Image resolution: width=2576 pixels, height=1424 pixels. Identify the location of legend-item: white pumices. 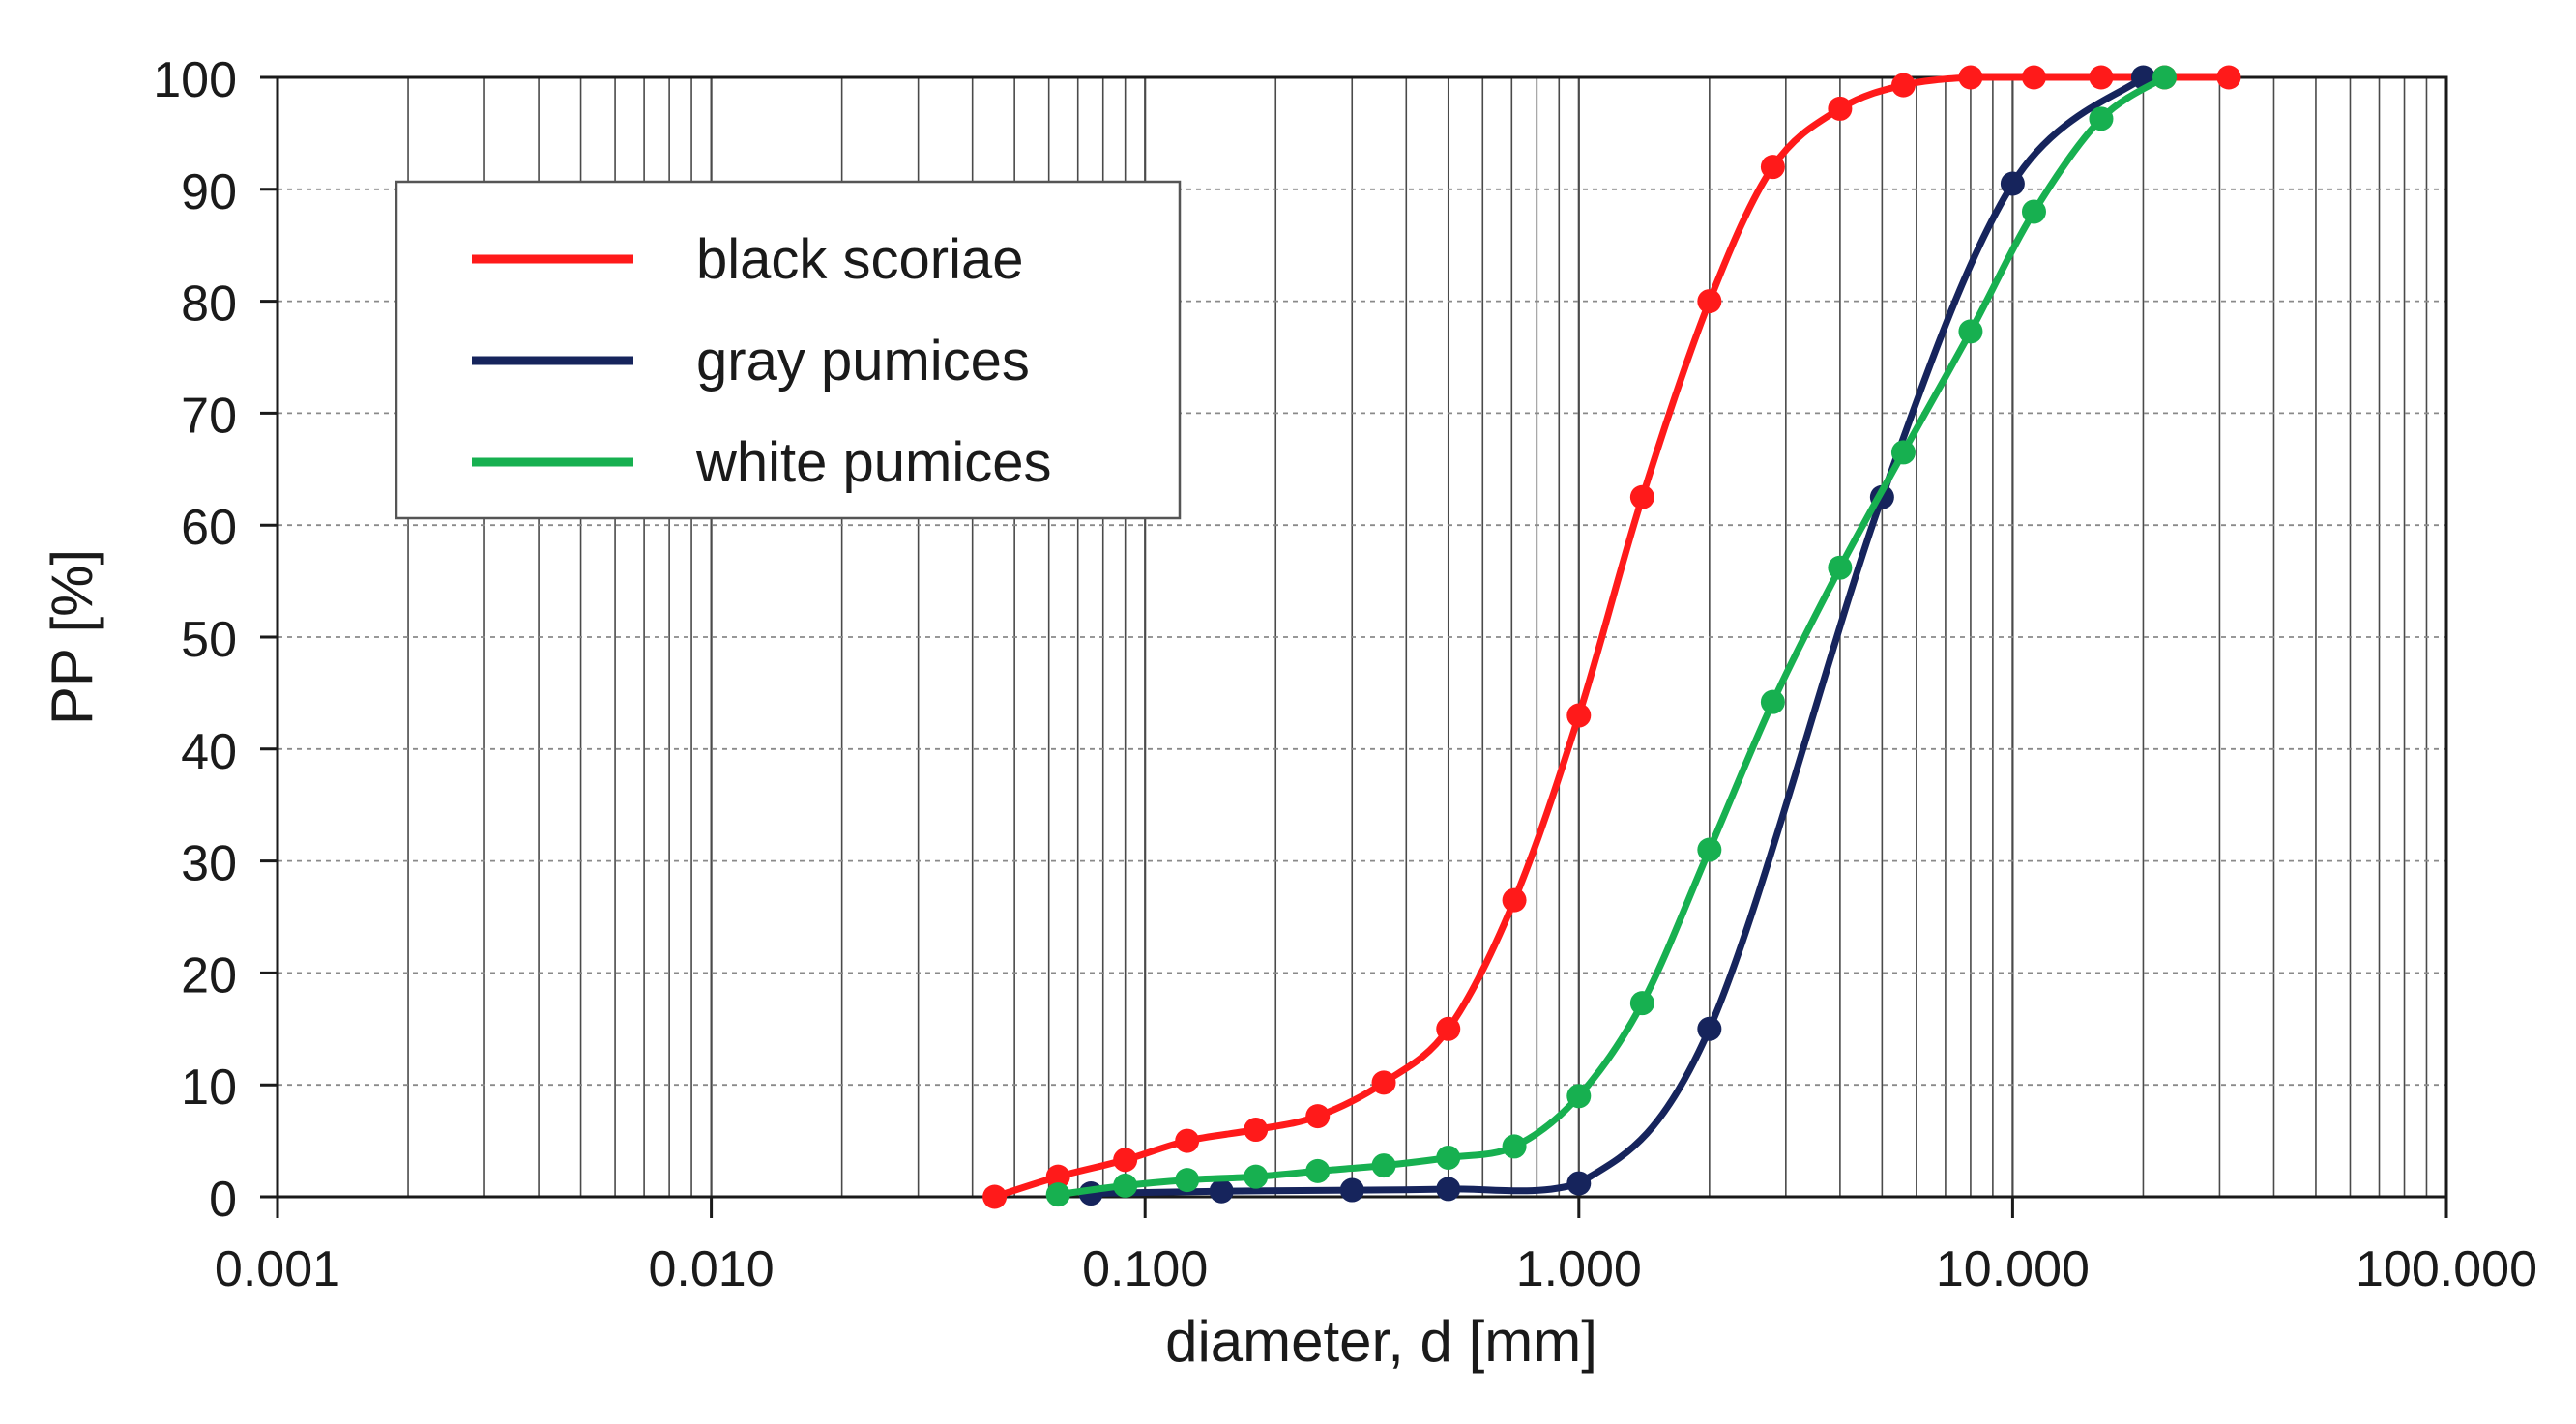
(761, 463).